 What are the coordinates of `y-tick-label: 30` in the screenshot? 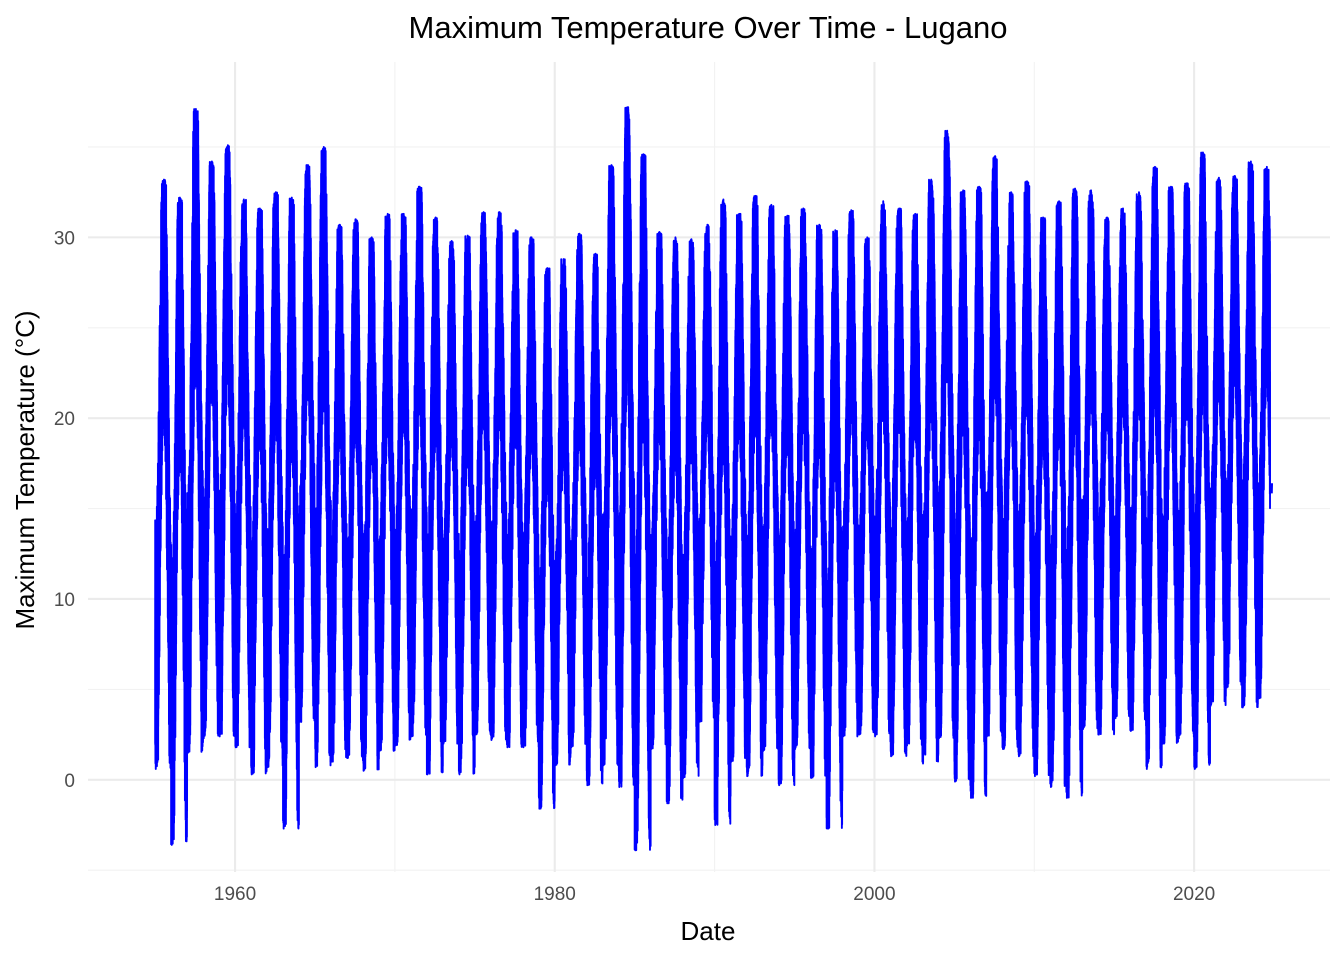 It's located at (64, 238).